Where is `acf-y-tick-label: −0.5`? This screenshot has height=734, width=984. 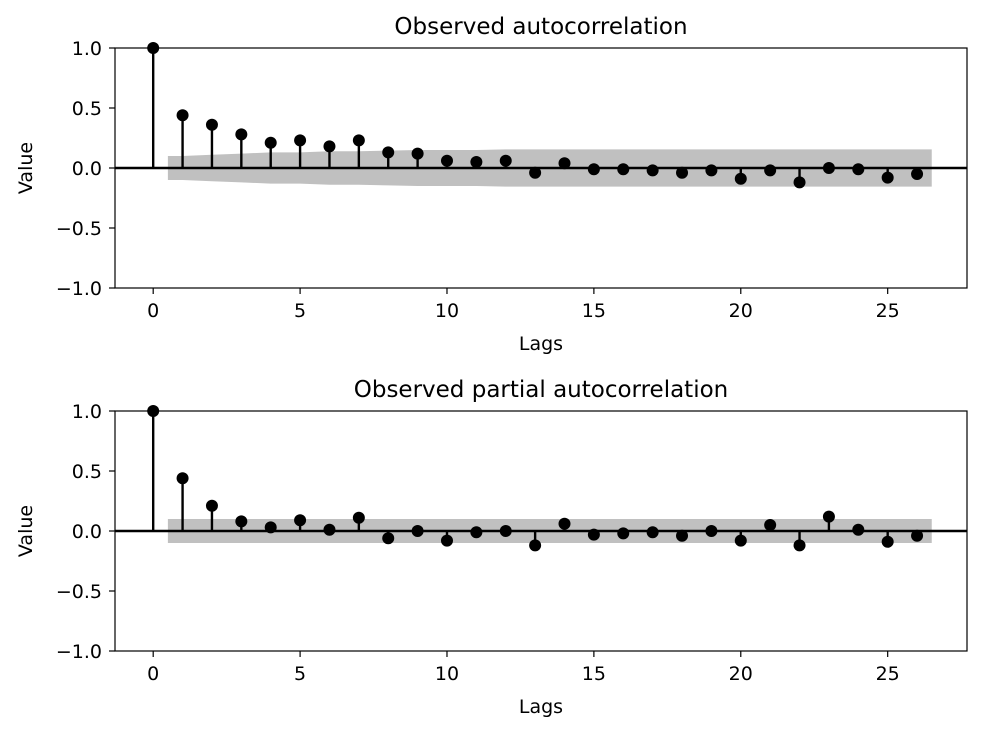 acf-y-tick-label: −0.5 is located at coordinates (79, 229).